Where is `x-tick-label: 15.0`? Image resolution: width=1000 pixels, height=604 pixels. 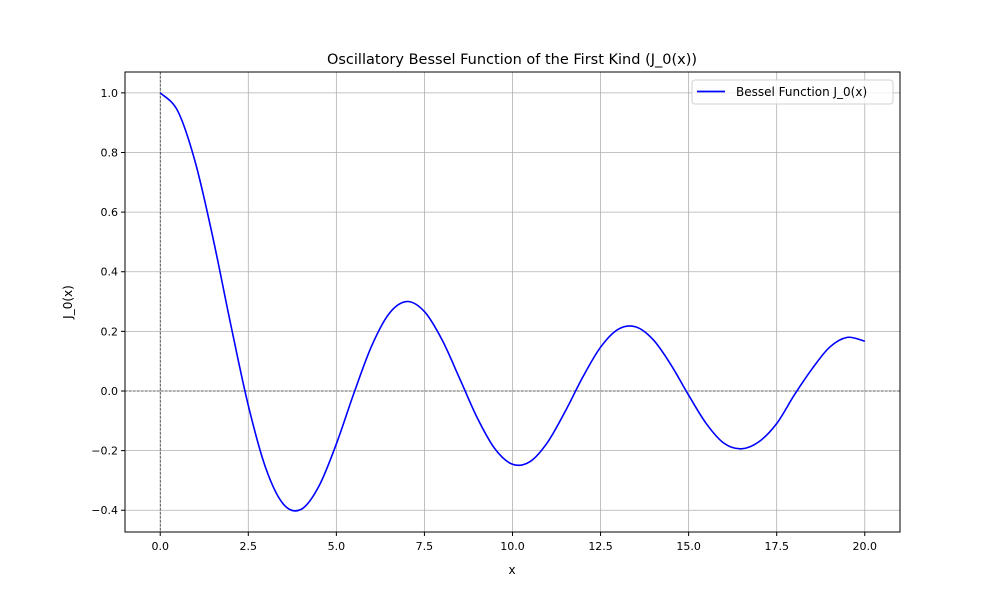 x-tick-label: 15.0 is located at coordinates (688, 546).